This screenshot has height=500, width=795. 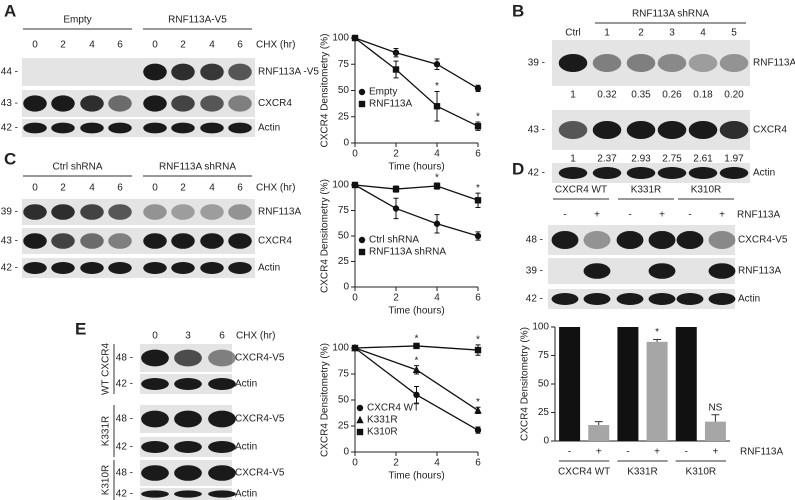 What do you see at coordinates (183, 45) in the screenshot?
I see `lane-label: 2` at bounding box center [183, 45].